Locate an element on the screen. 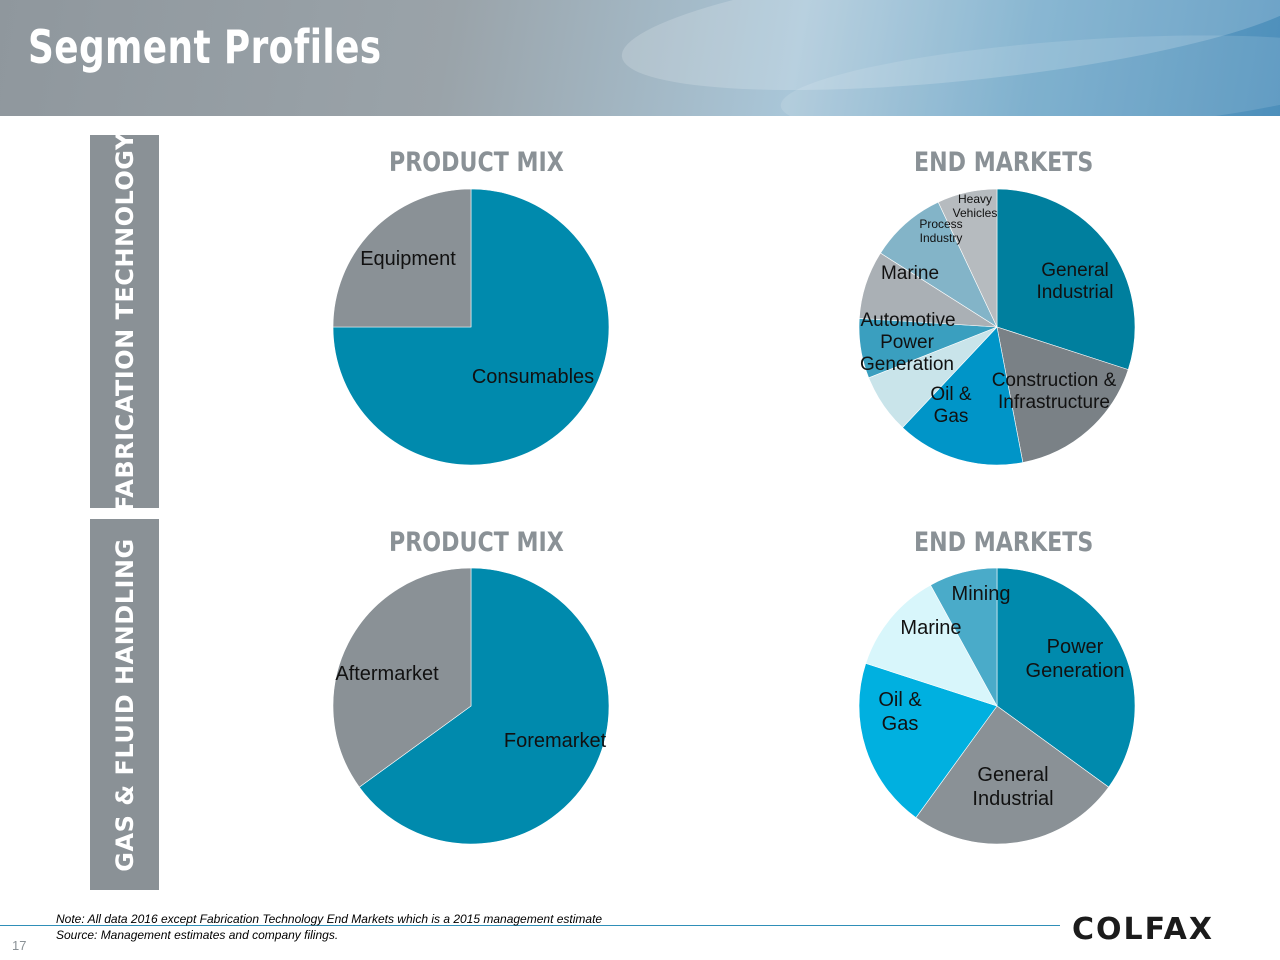 This screenshot has width=1280, height=960. colfax-logo: COLFAX is located at coordinates (1143, 929).